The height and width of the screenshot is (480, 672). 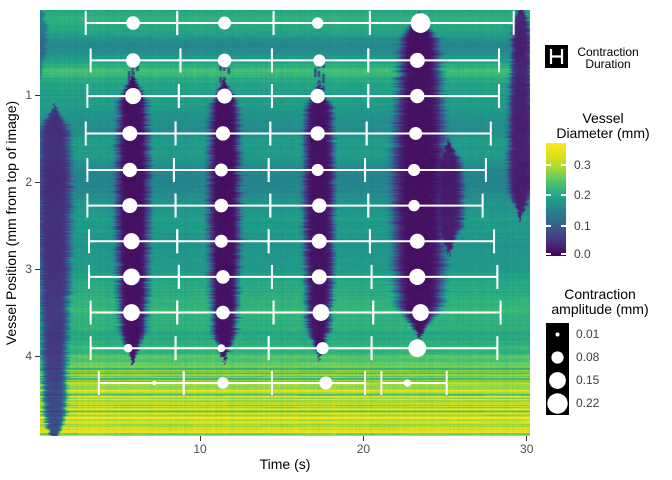 What do you see at coordinates (600, 301) in the screenshot?
I see `amplitude-legend-title: Contraction amplitude (mm)` at bounding box center [600, 301].